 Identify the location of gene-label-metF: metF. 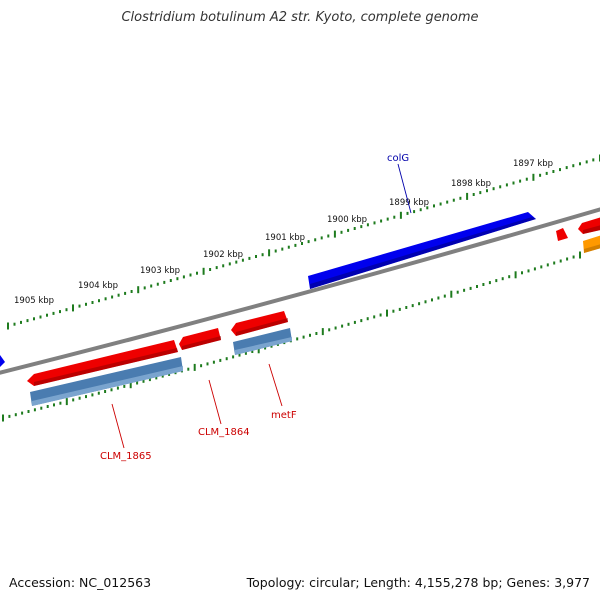
(284, 415).